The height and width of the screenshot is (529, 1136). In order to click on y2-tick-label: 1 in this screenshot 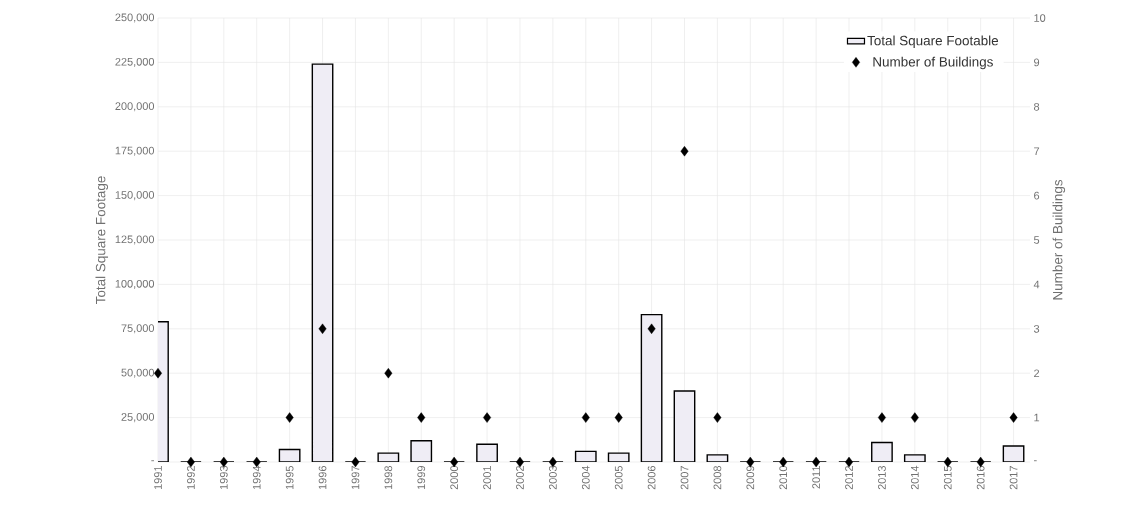, I will do `click(1037, 417)`.